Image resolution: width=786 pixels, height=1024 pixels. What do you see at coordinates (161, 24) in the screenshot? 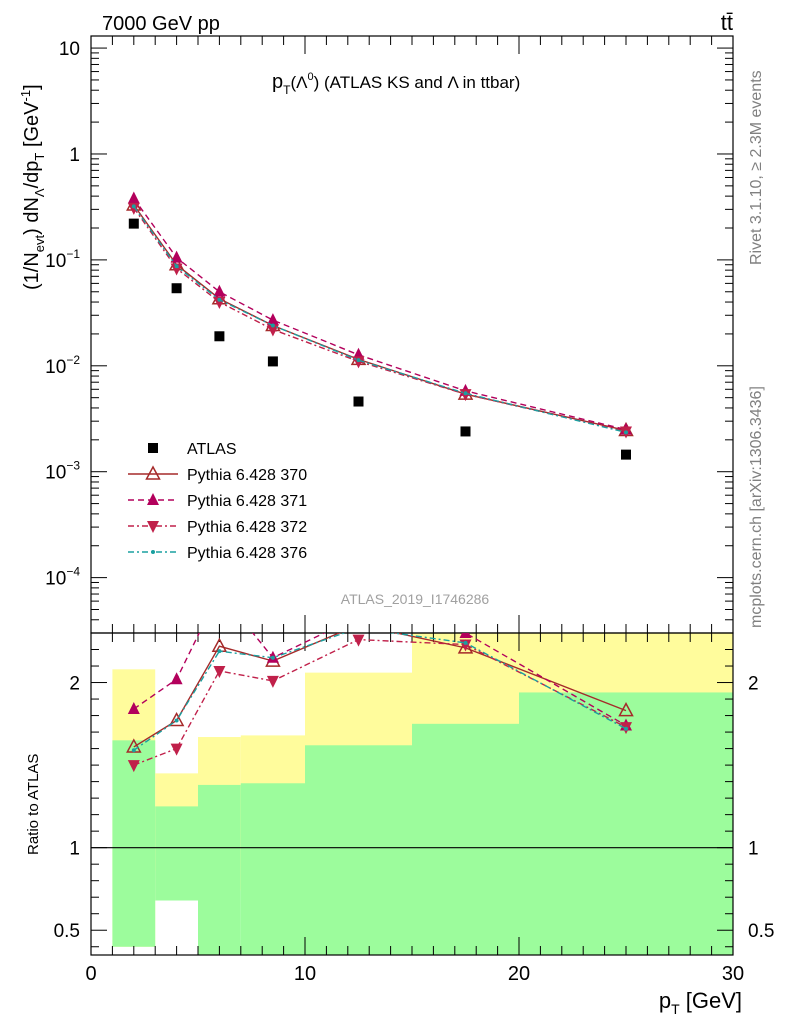
I see `header-left: 7000 GeV pp` at bounding box center [161, 24].